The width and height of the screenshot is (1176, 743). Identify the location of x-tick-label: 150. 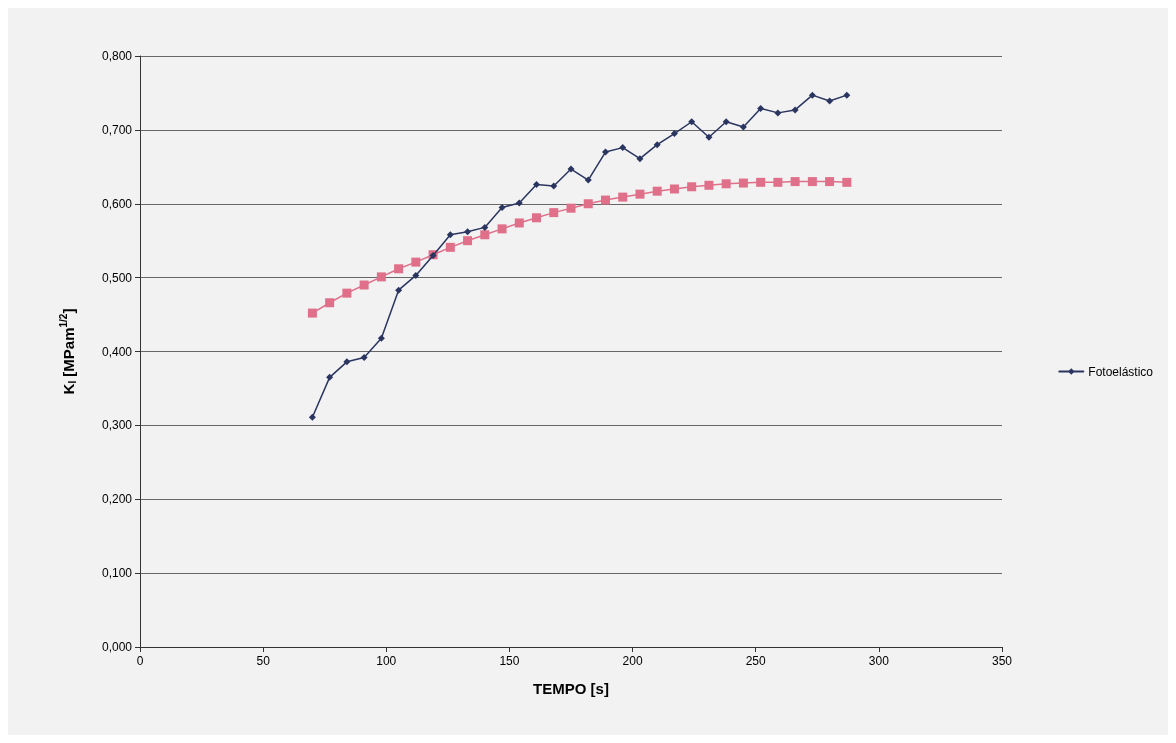
(509, 661).